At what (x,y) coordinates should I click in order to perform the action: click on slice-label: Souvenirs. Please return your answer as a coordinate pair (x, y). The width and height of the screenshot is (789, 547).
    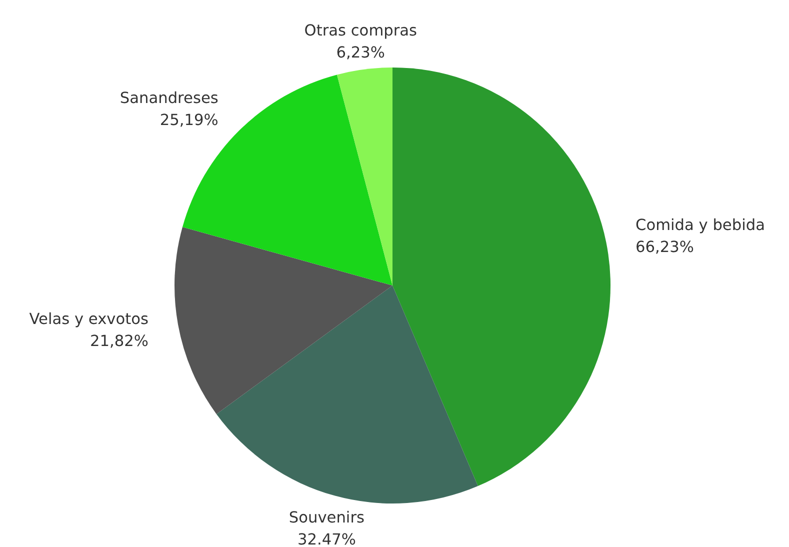
    Looking at the image, I should click on (326, 517).